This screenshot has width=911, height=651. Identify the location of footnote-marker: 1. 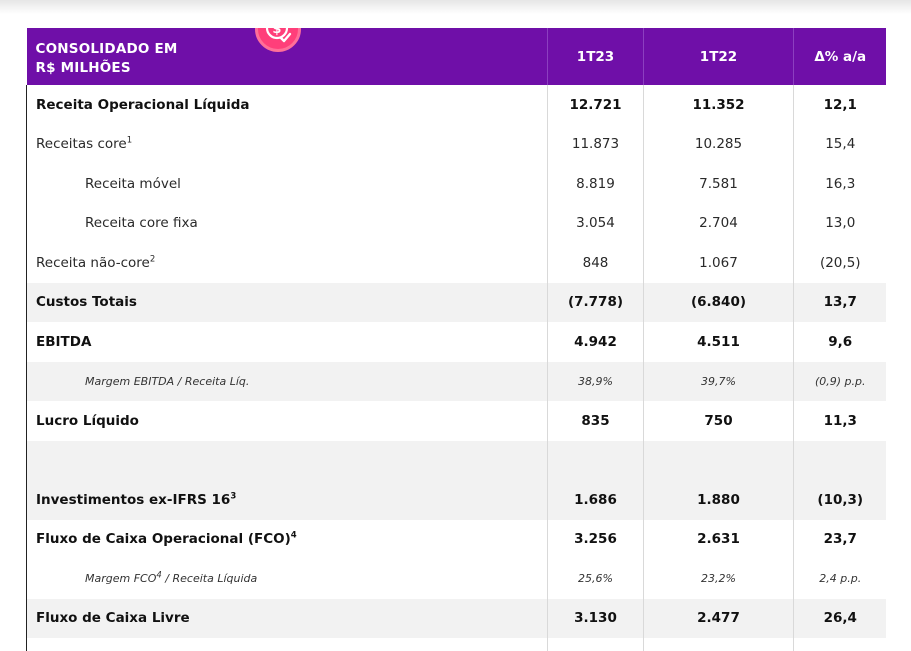
(129, 140).